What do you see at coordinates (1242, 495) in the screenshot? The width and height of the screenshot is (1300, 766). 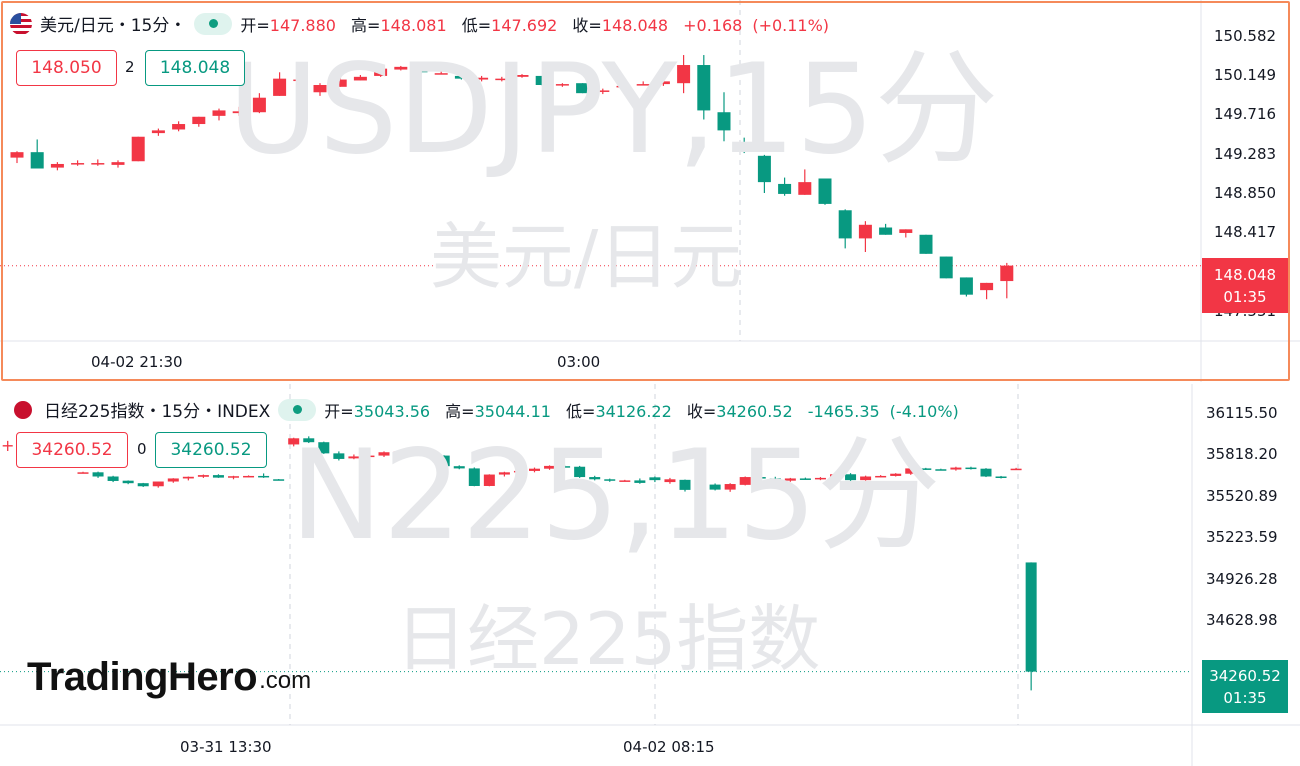 I see `price-axis-tick: 35520.89` at bounding box center [1242, 495].